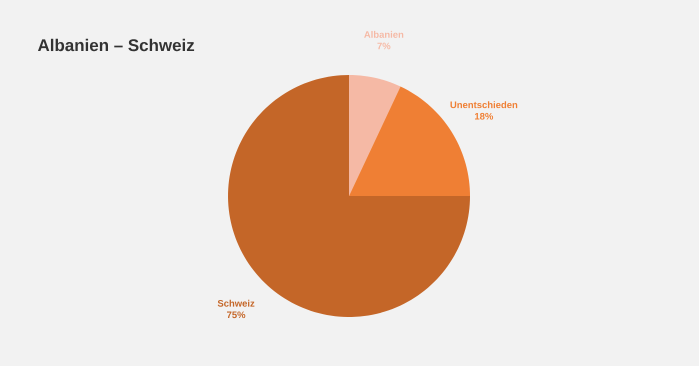 This screenshot has height=366, width=699. I want to click on data-label: 18%, so click(484, 116).